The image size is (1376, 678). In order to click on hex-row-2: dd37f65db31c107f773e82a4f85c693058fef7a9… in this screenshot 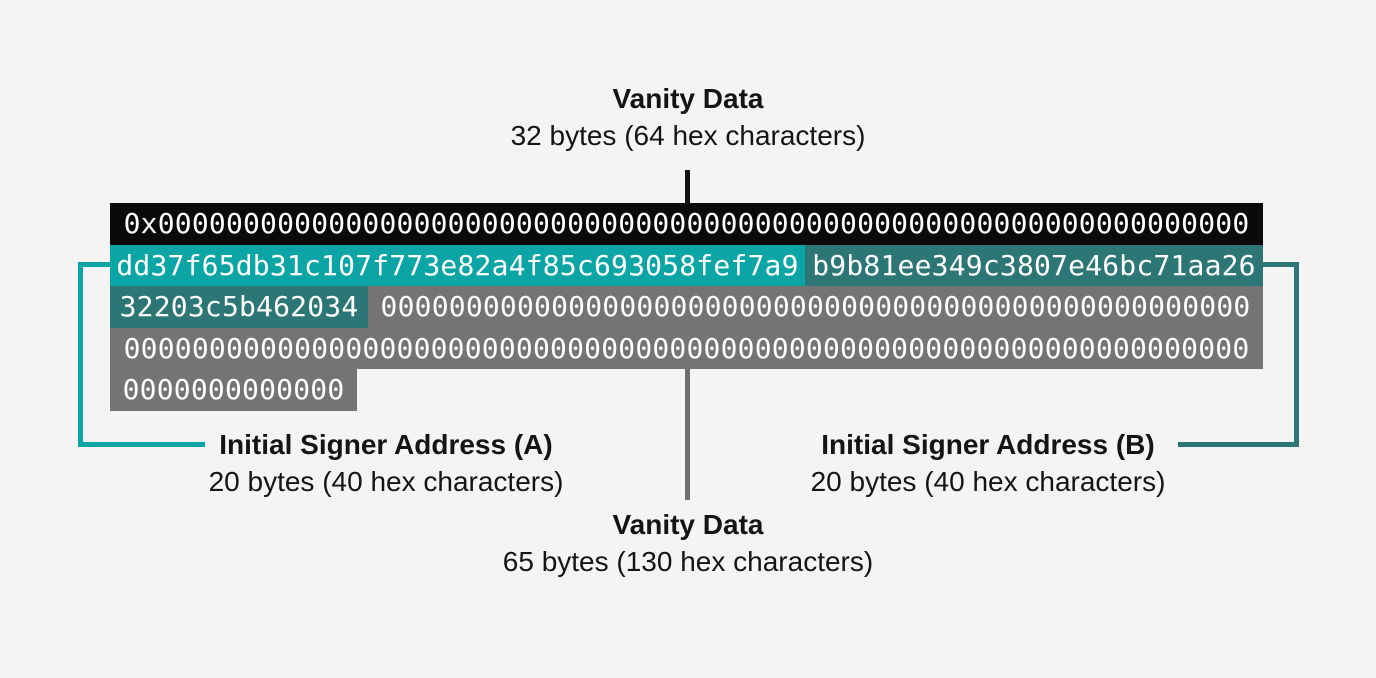, I will do `click(686, 265)`.